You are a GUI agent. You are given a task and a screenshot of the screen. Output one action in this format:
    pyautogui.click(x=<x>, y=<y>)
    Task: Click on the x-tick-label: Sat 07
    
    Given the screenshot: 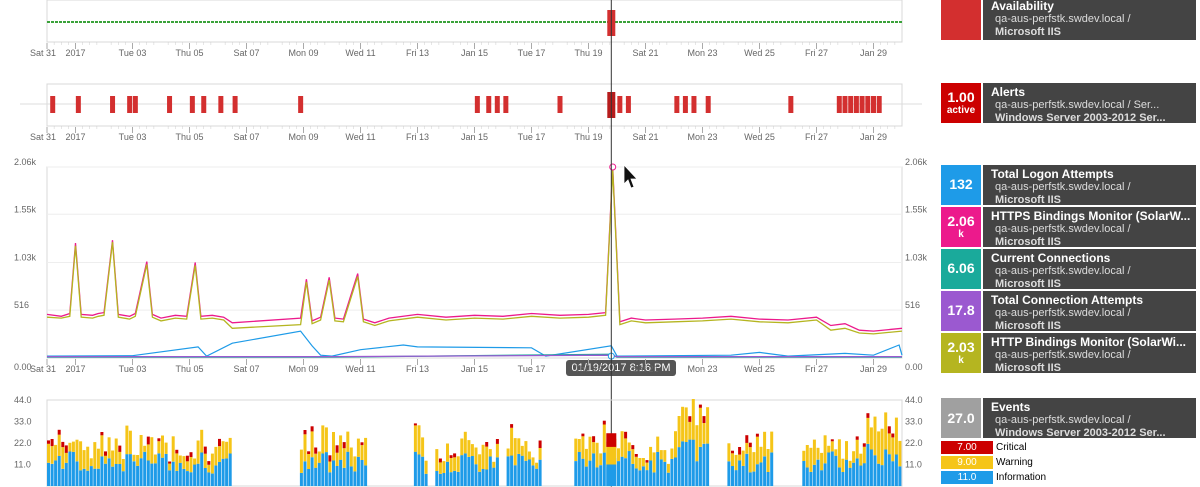 What is the action you would take?
    pyautogui.click(x=246, y=369)
    